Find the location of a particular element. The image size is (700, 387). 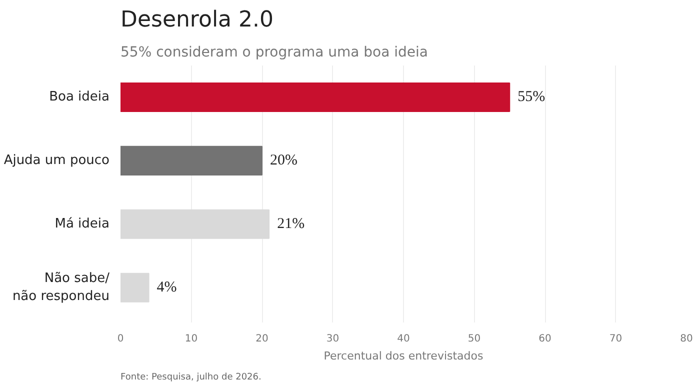

x-tick-label: 80 is located at coordinates (686, 339).